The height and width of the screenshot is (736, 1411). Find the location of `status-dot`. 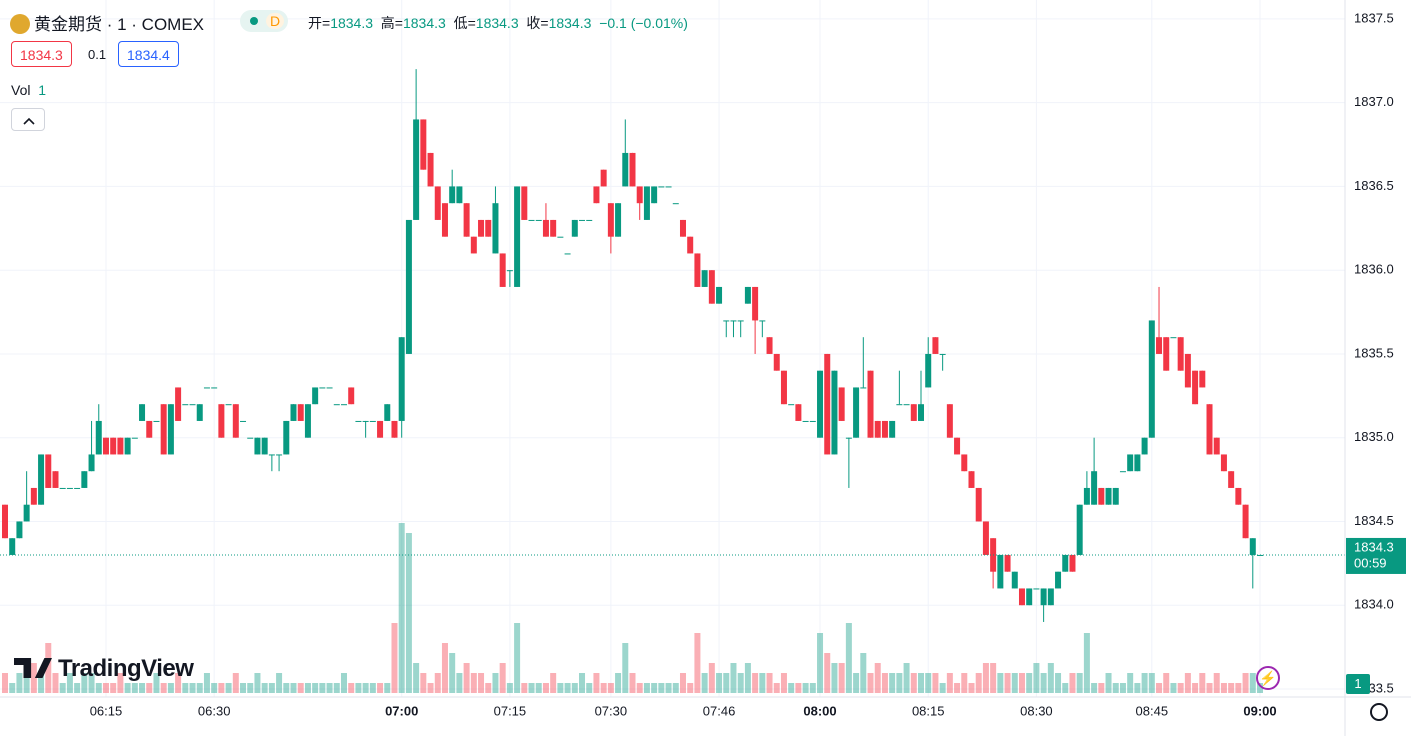

status-dot is located at coordinates (254, 21).